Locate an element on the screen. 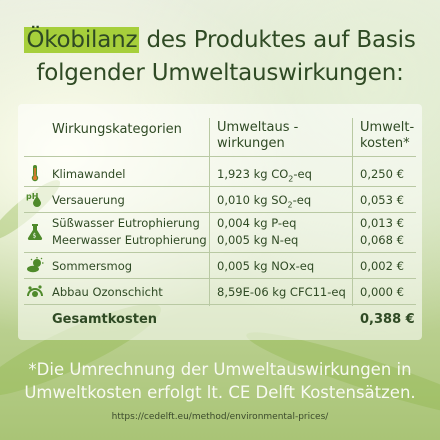 The image size is (440, 440). cost-value: 0,000 € is located at coordinates (382, 292).